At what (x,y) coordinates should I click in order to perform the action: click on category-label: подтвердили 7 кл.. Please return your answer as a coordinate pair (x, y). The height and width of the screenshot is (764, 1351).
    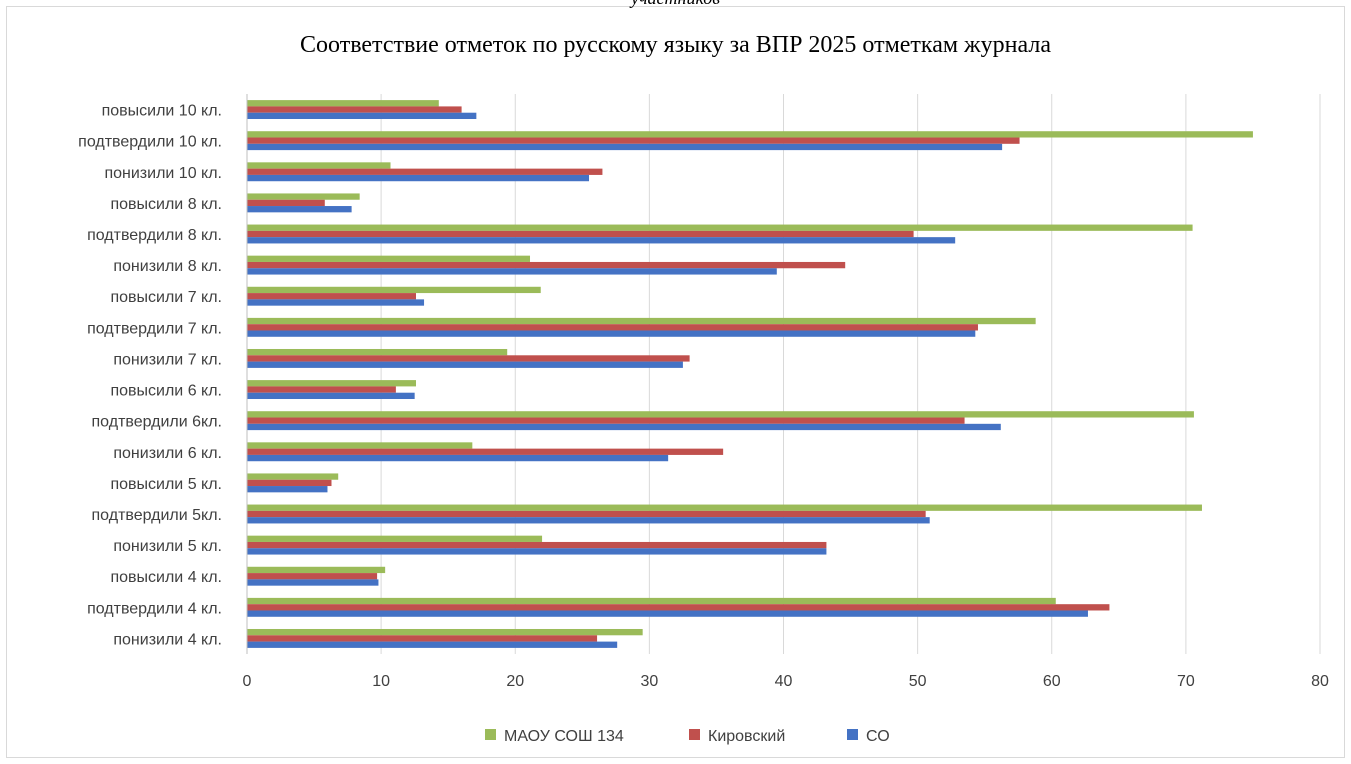
    Looking at the image, I should click on (154, 328).